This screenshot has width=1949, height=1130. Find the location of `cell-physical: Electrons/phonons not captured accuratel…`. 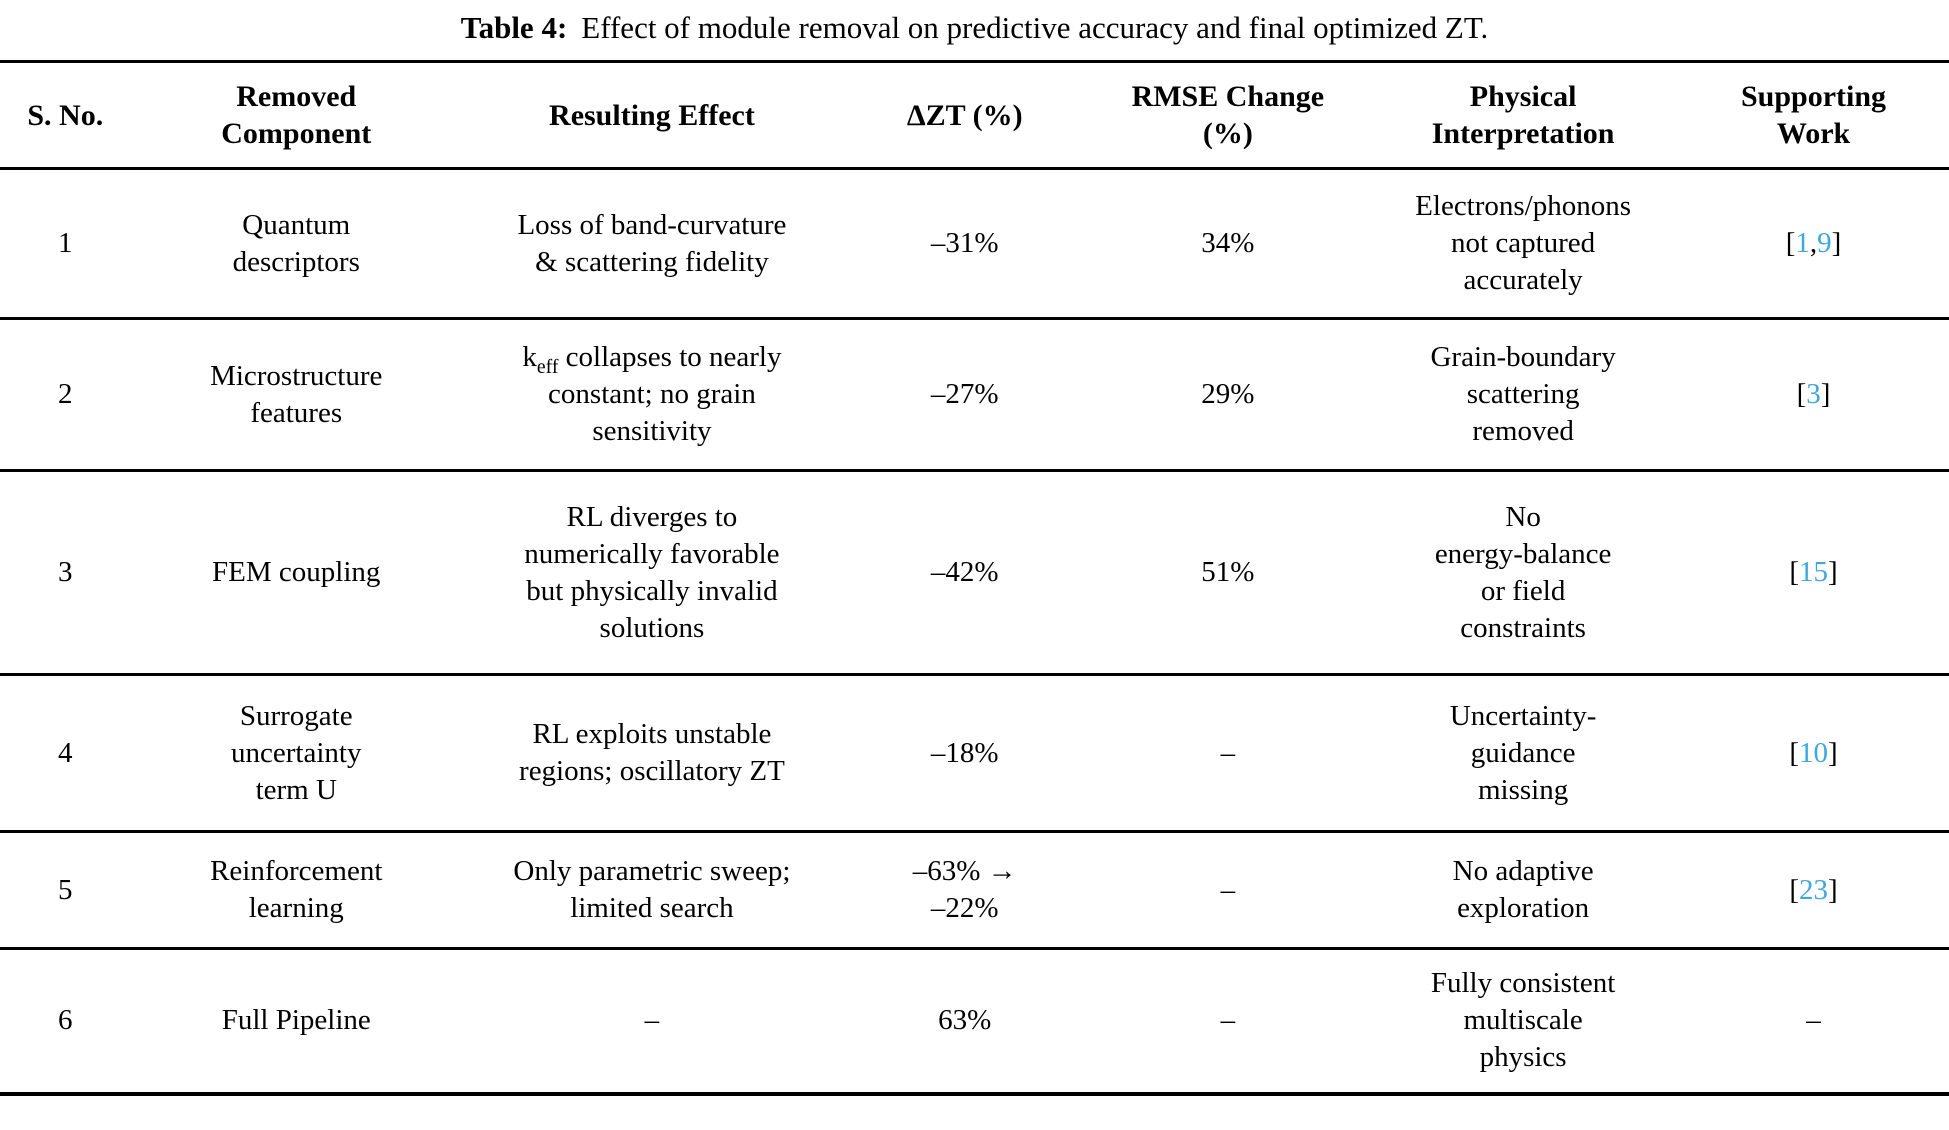

cell-physical: Electrons/phonons not captured accuratel… is located at coordinates (1523, 244).